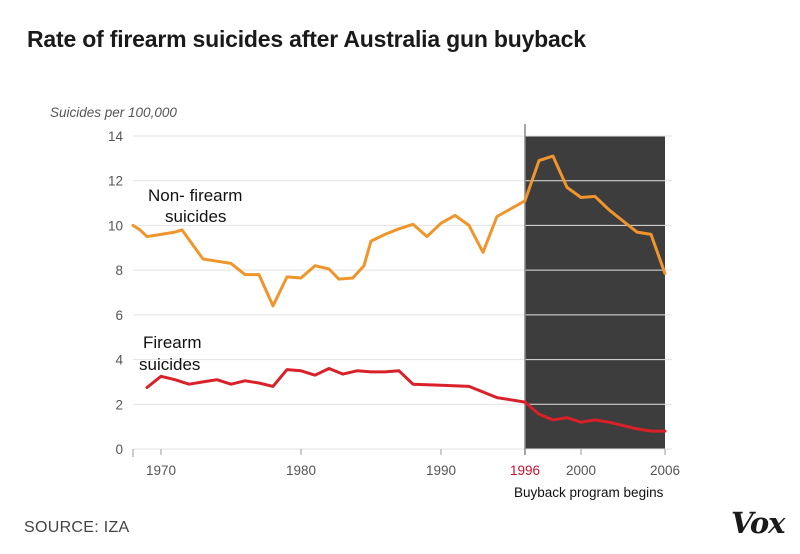 This screenshot has width=800, height=554. Describe the element at coordinates (406, 400) in the screenshot. I see `firearm-line` at that location.